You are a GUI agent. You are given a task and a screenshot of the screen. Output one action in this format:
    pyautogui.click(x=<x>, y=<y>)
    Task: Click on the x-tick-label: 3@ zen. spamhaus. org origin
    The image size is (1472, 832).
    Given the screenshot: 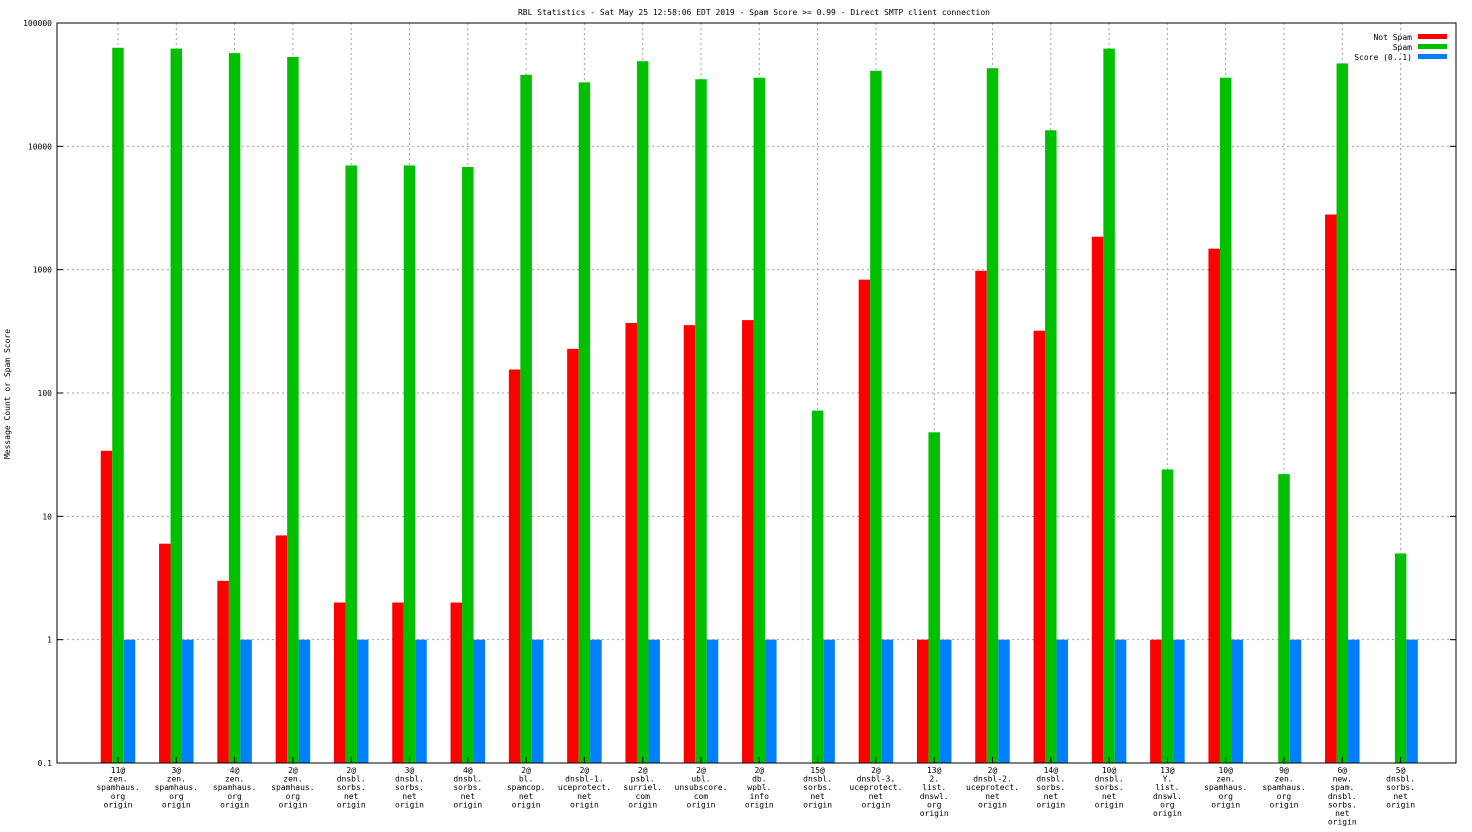 What is the action you would take?
    pyautogui.click(x=176, y=787)
    